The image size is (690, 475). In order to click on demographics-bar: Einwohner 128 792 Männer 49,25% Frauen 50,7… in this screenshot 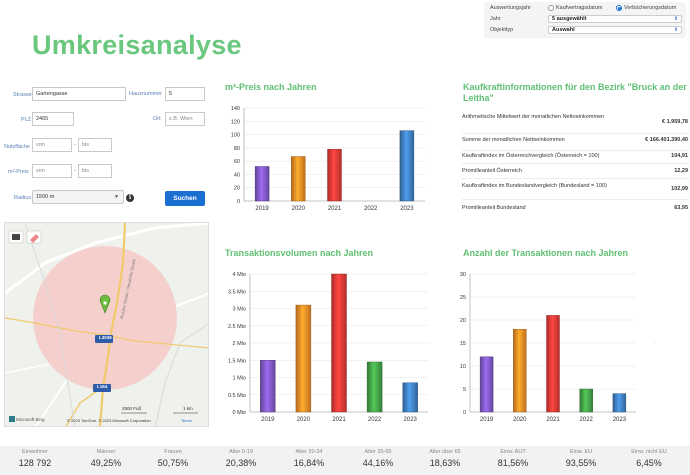, I will do `click(345, 460)`.